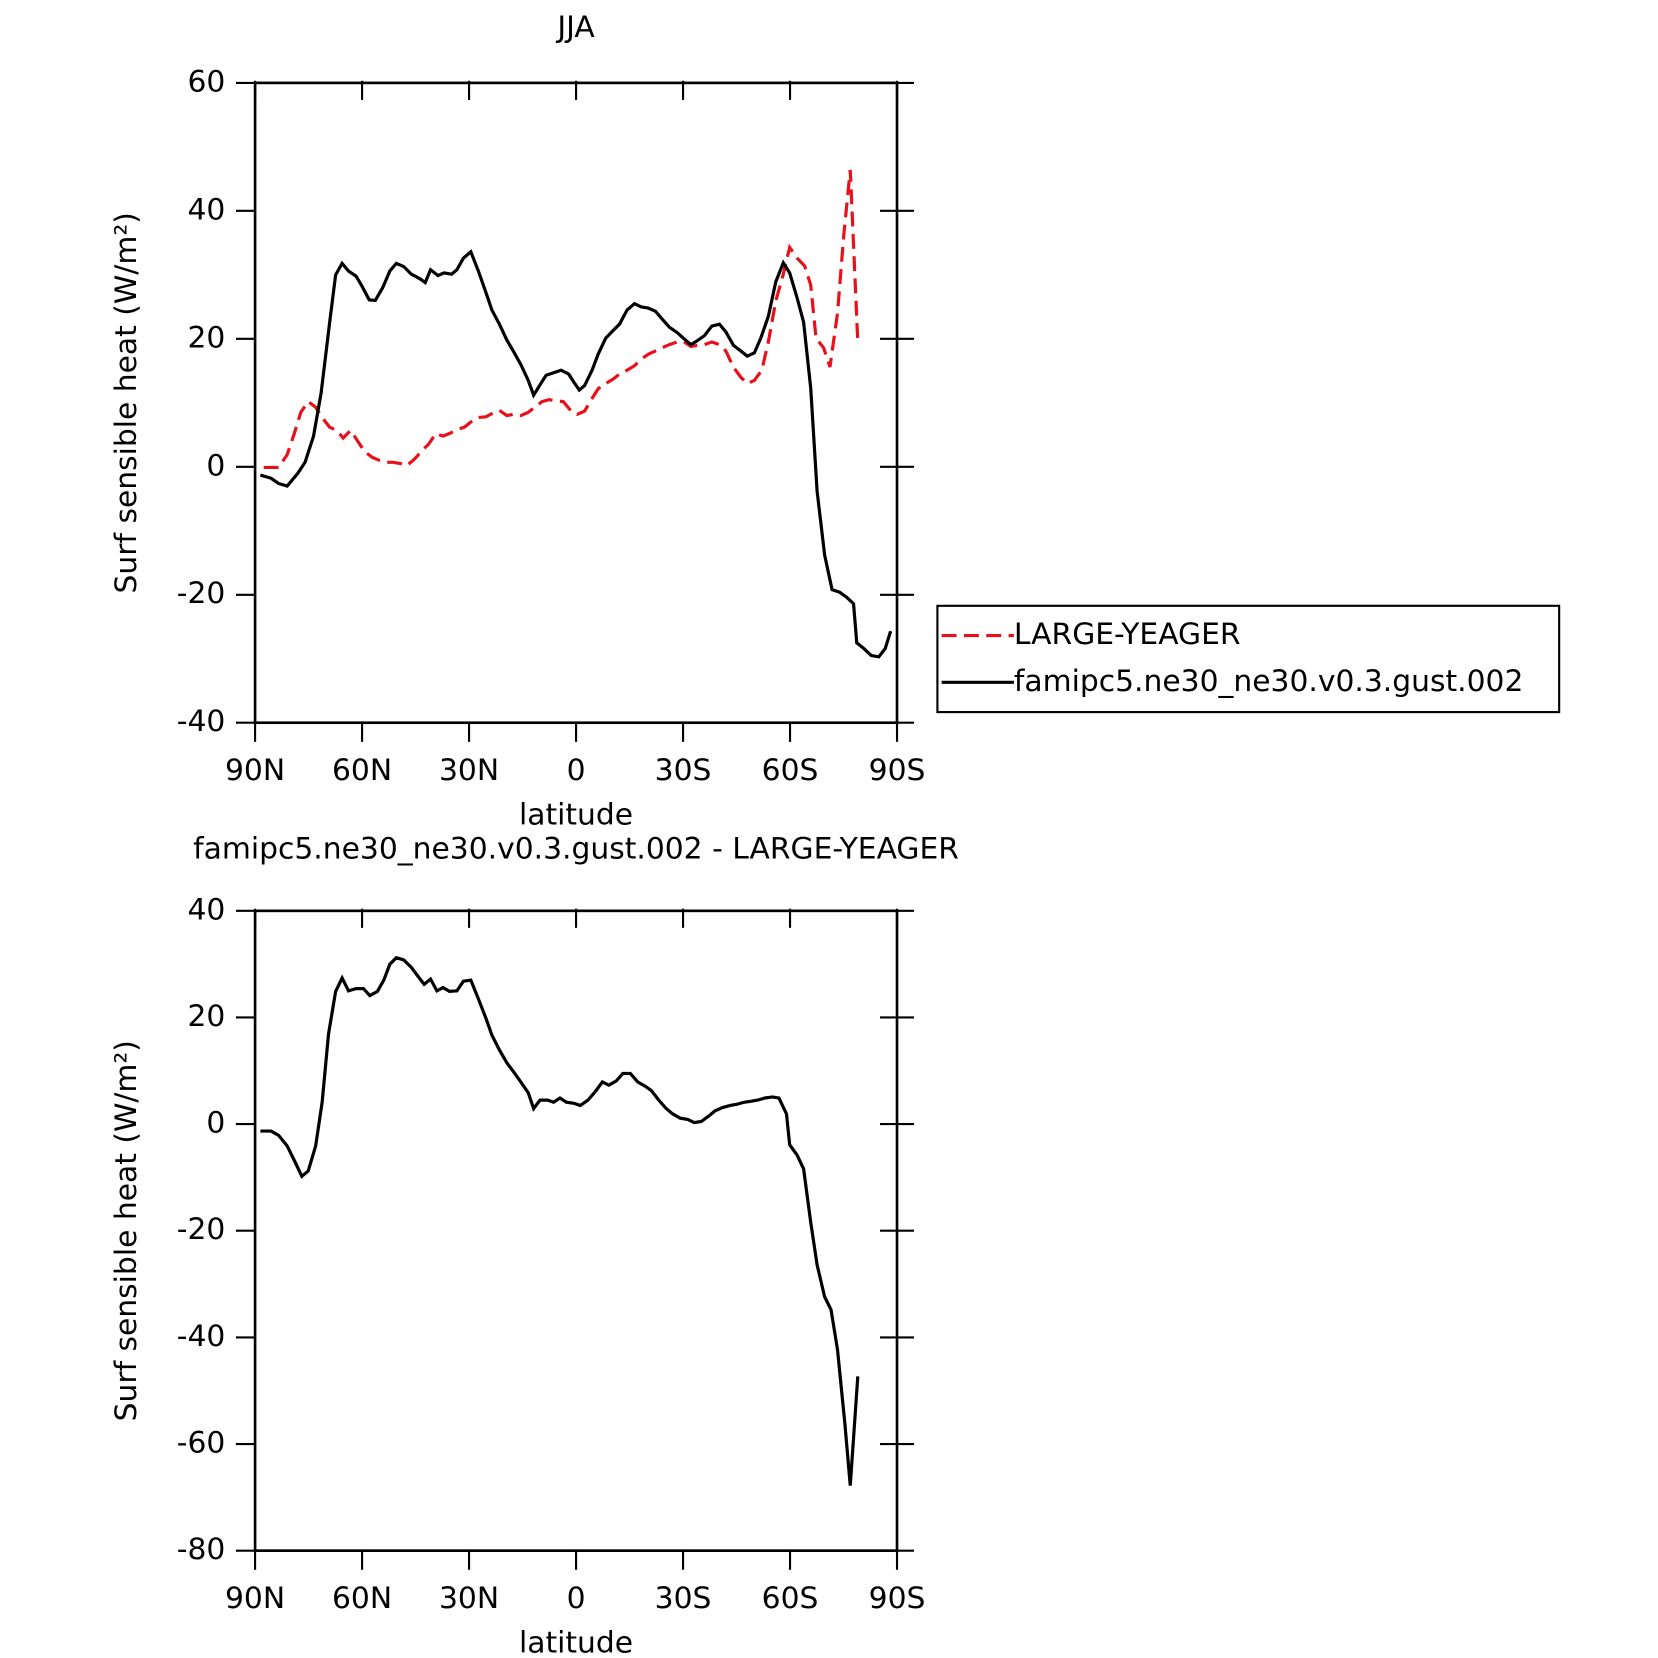 This screenshot has width=1658, height=1658. What do you see at coordinates (1248, 659) in the screenshot?
I see `legend-box` at bounding box center [1248, 659].